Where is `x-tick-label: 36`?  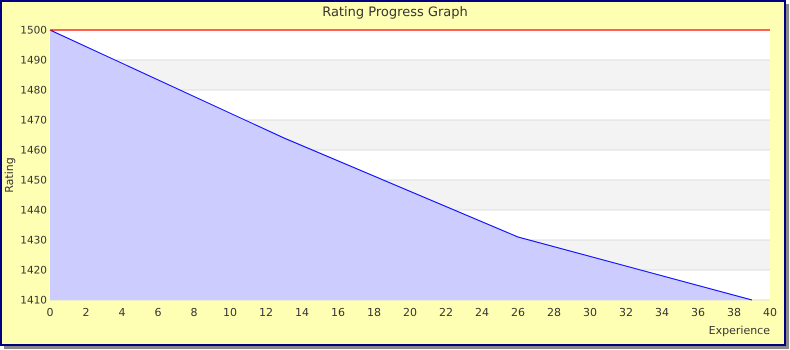
x-tick-label: 36 is located at coordinates (698, 312).